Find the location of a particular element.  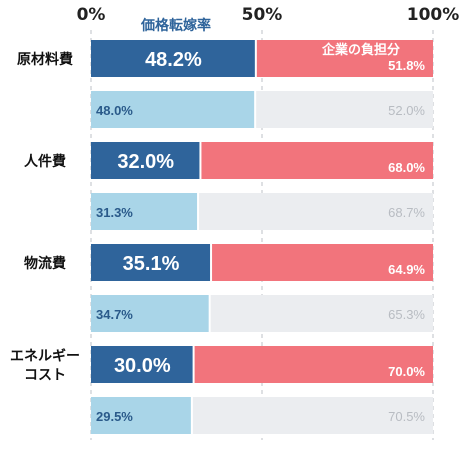

data-label-company-burden: 68.0% is located at coordinates (406, 167).